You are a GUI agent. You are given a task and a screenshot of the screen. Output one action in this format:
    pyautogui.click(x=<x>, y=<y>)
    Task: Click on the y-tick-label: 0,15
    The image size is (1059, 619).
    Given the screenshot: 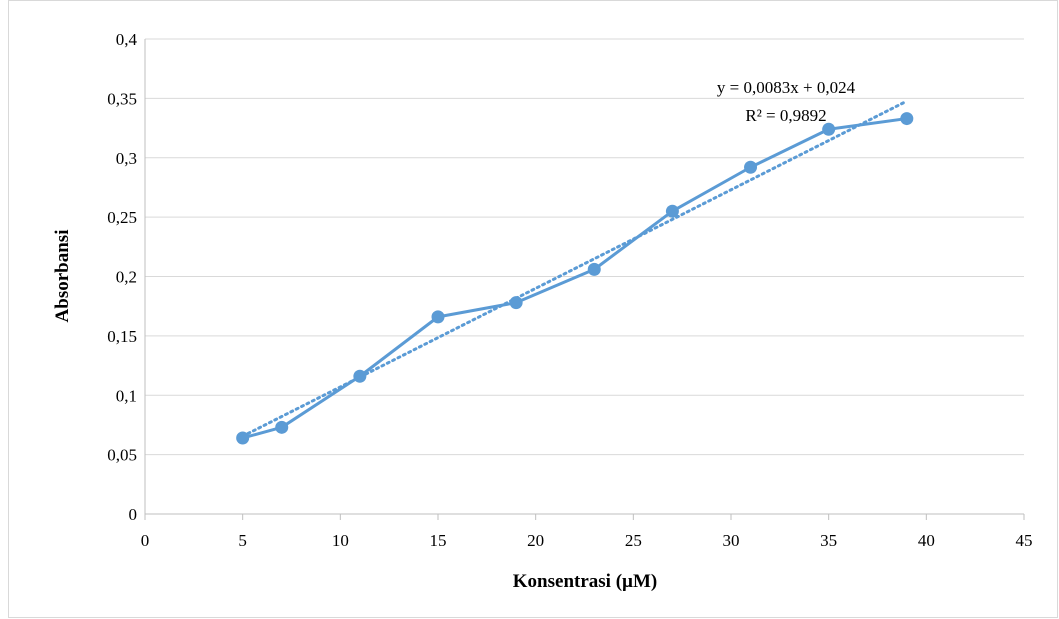 What is the action you would take?
    pyautogui.click(x=122, y=336)
    